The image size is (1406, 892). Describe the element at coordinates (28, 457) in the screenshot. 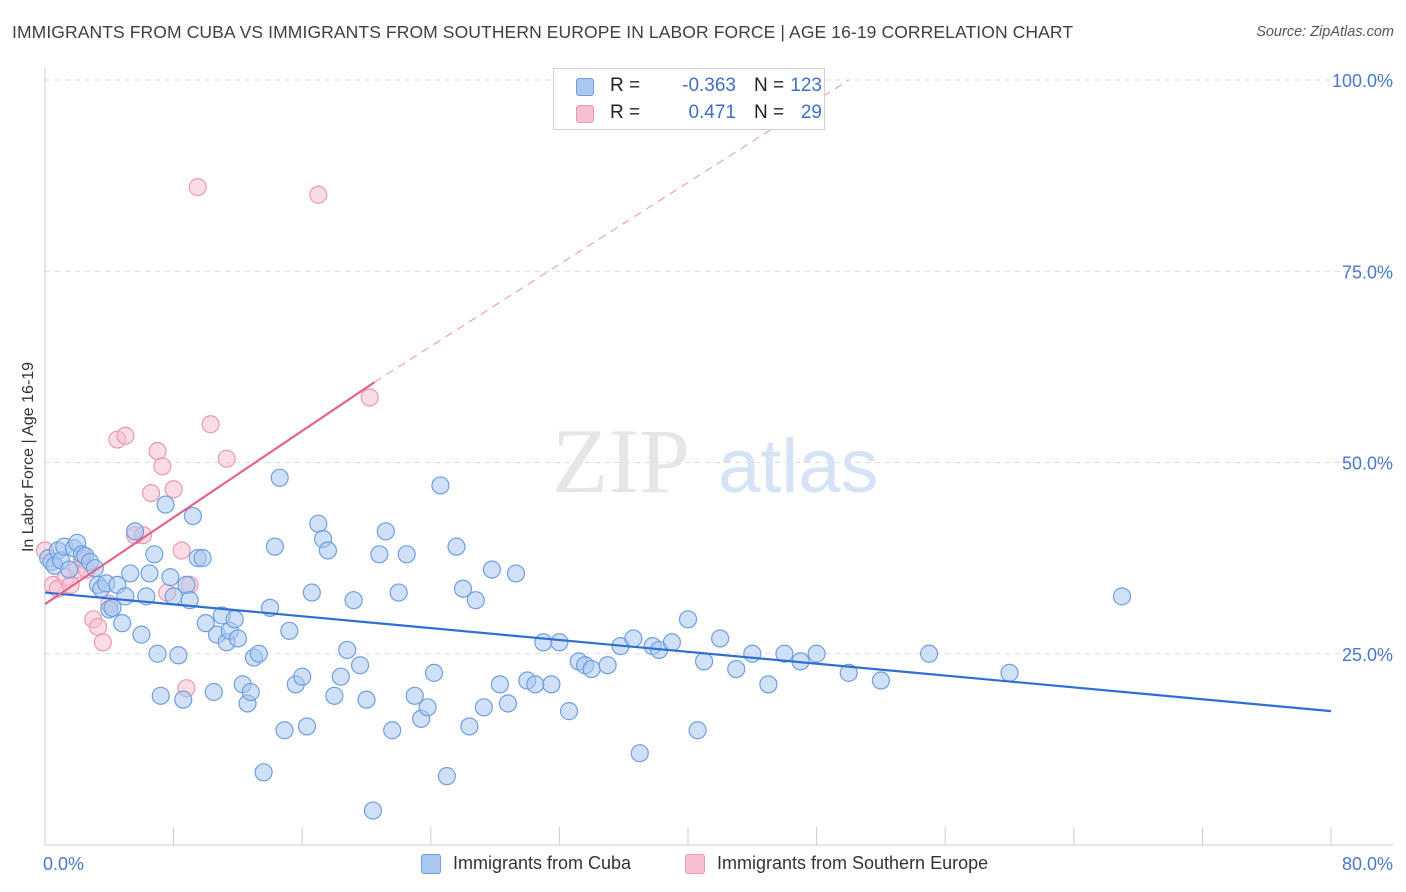

I see `y-axis-title: In Labor Force | Age 16-19` at that location.